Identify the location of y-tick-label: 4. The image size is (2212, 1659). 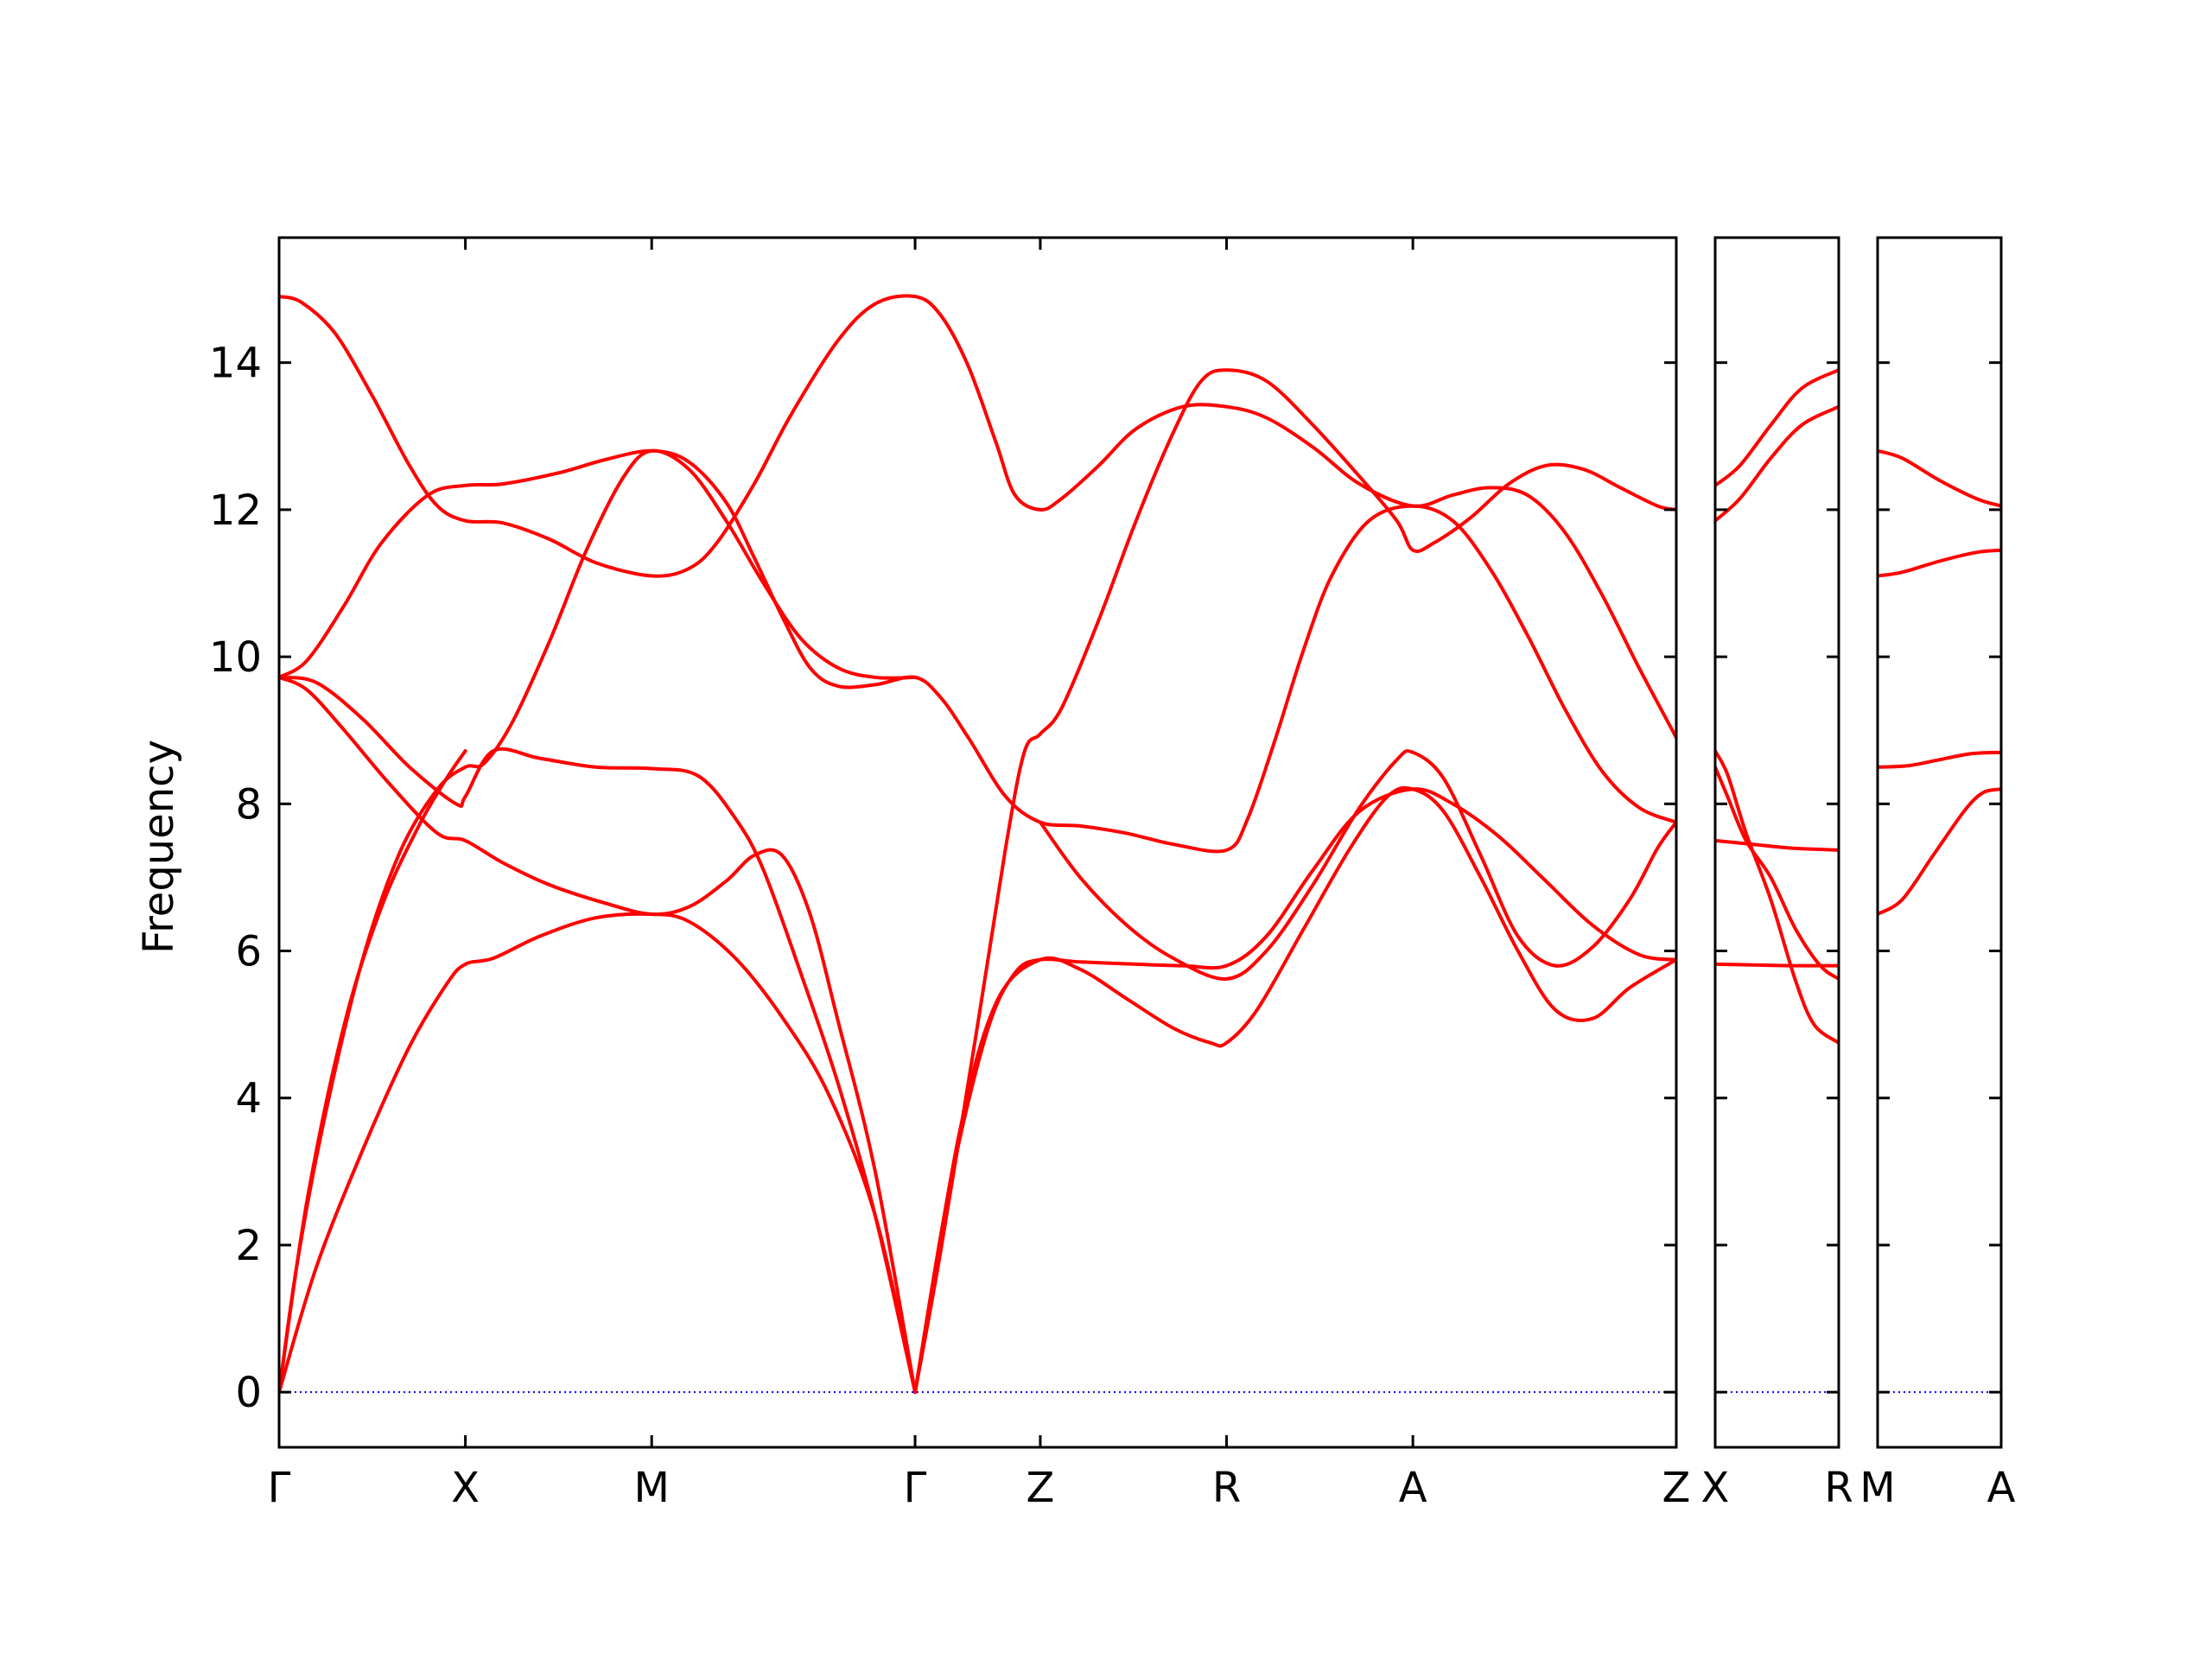
(248, 1099).